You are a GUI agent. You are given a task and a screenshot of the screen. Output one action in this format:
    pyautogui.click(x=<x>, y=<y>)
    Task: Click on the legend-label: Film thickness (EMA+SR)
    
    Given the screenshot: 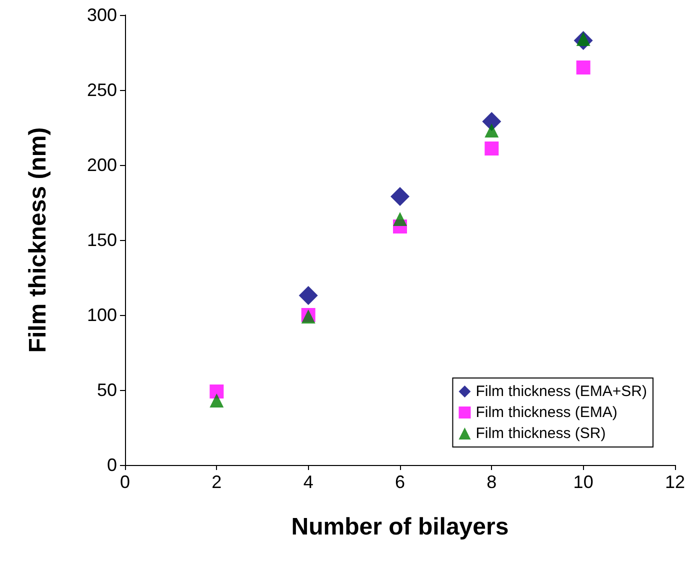 What is the action you would take?
    pyautogui.click(x=562, y=391)
    